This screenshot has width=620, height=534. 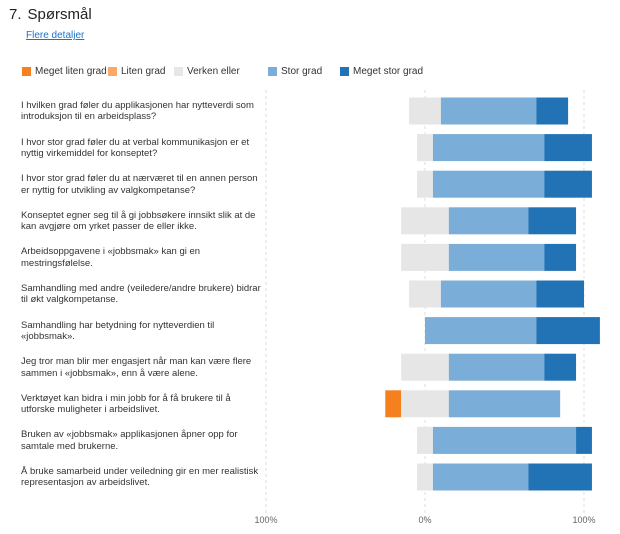 What do you see at coordinates (15, 14) in the screenshot?
I see `question-number: 7.` at bounding box center [15, 14].